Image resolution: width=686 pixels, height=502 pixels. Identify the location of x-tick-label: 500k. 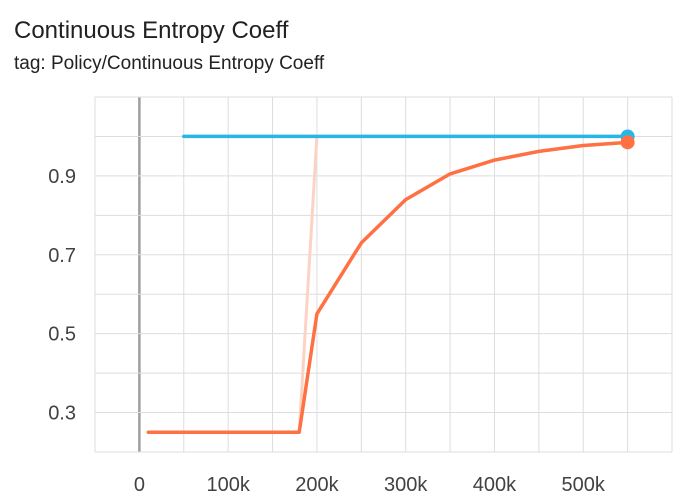
(584, 485).